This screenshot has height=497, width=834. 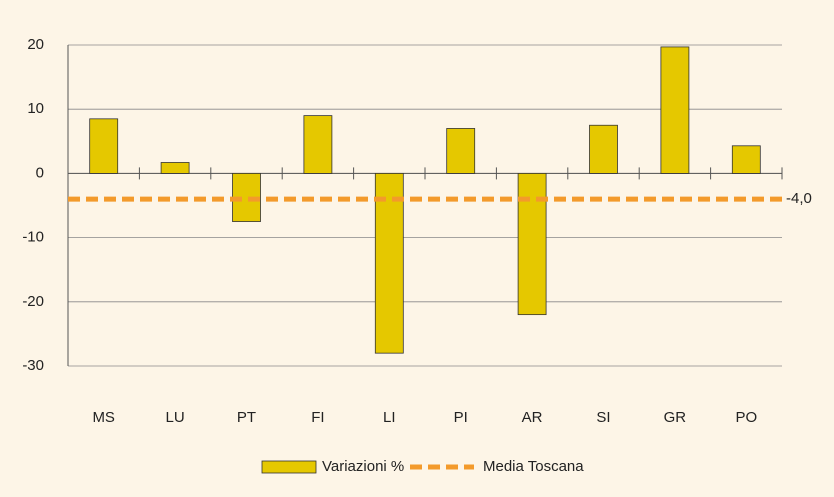 What do you see at coordinates (746, 417) in the screenshot?
I see `x-tick-label: PO` at bounding box center [746, 417].